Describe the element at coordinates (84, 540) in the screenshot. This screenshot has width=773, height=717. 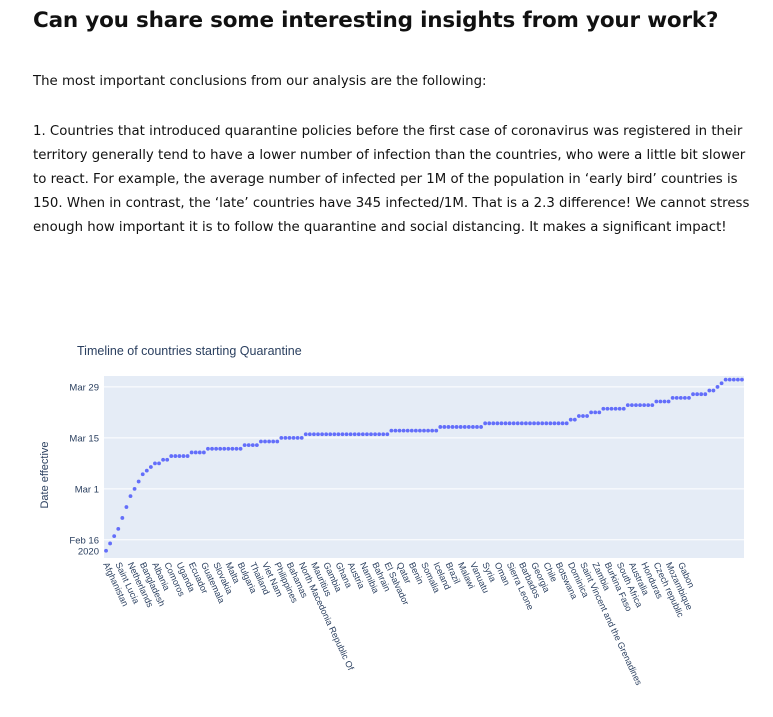
I see `y-tick-label: Feb 16` at that location.